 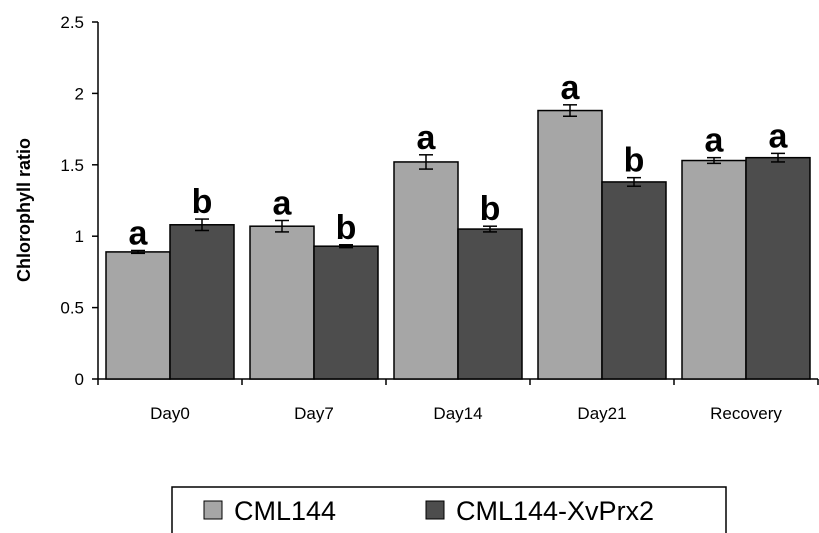 What do you see at coordinates (314, 413) in the screenshot?
I see `x-tick-label: Day7` at bounding box center [314, 413].